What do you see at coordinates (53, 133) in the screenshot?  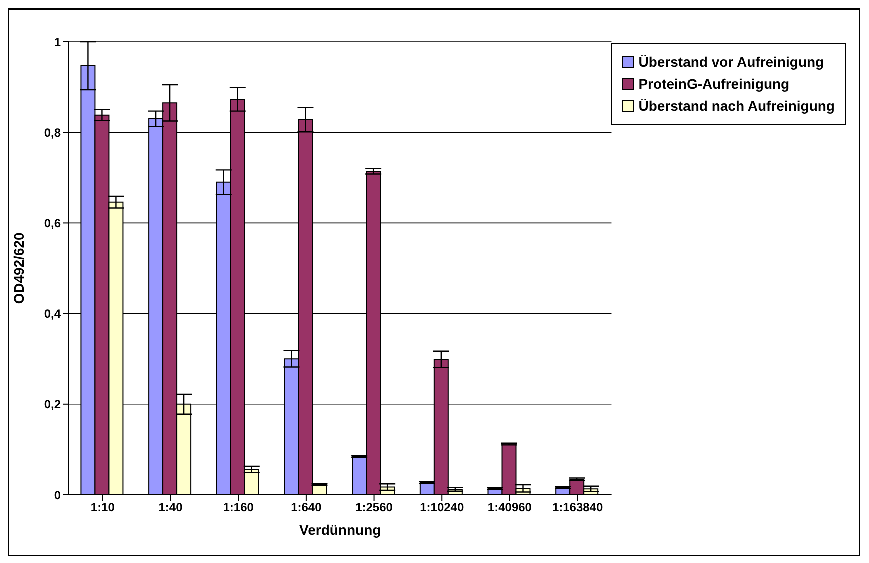 I see `y-tick-label: 0,8` at bounding box center [53, 133].